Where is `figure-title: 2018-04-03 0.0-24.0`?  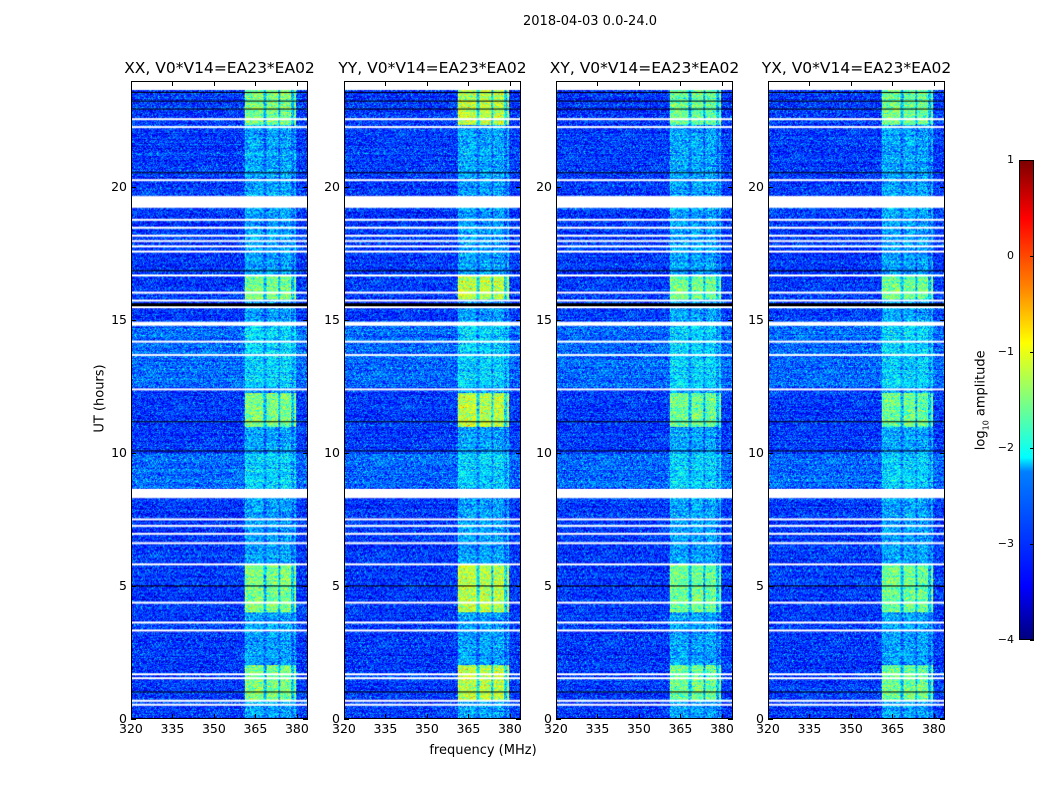 figure-title: 2018-04-03 0.0-24.0 is located at coordinates (590, 21).